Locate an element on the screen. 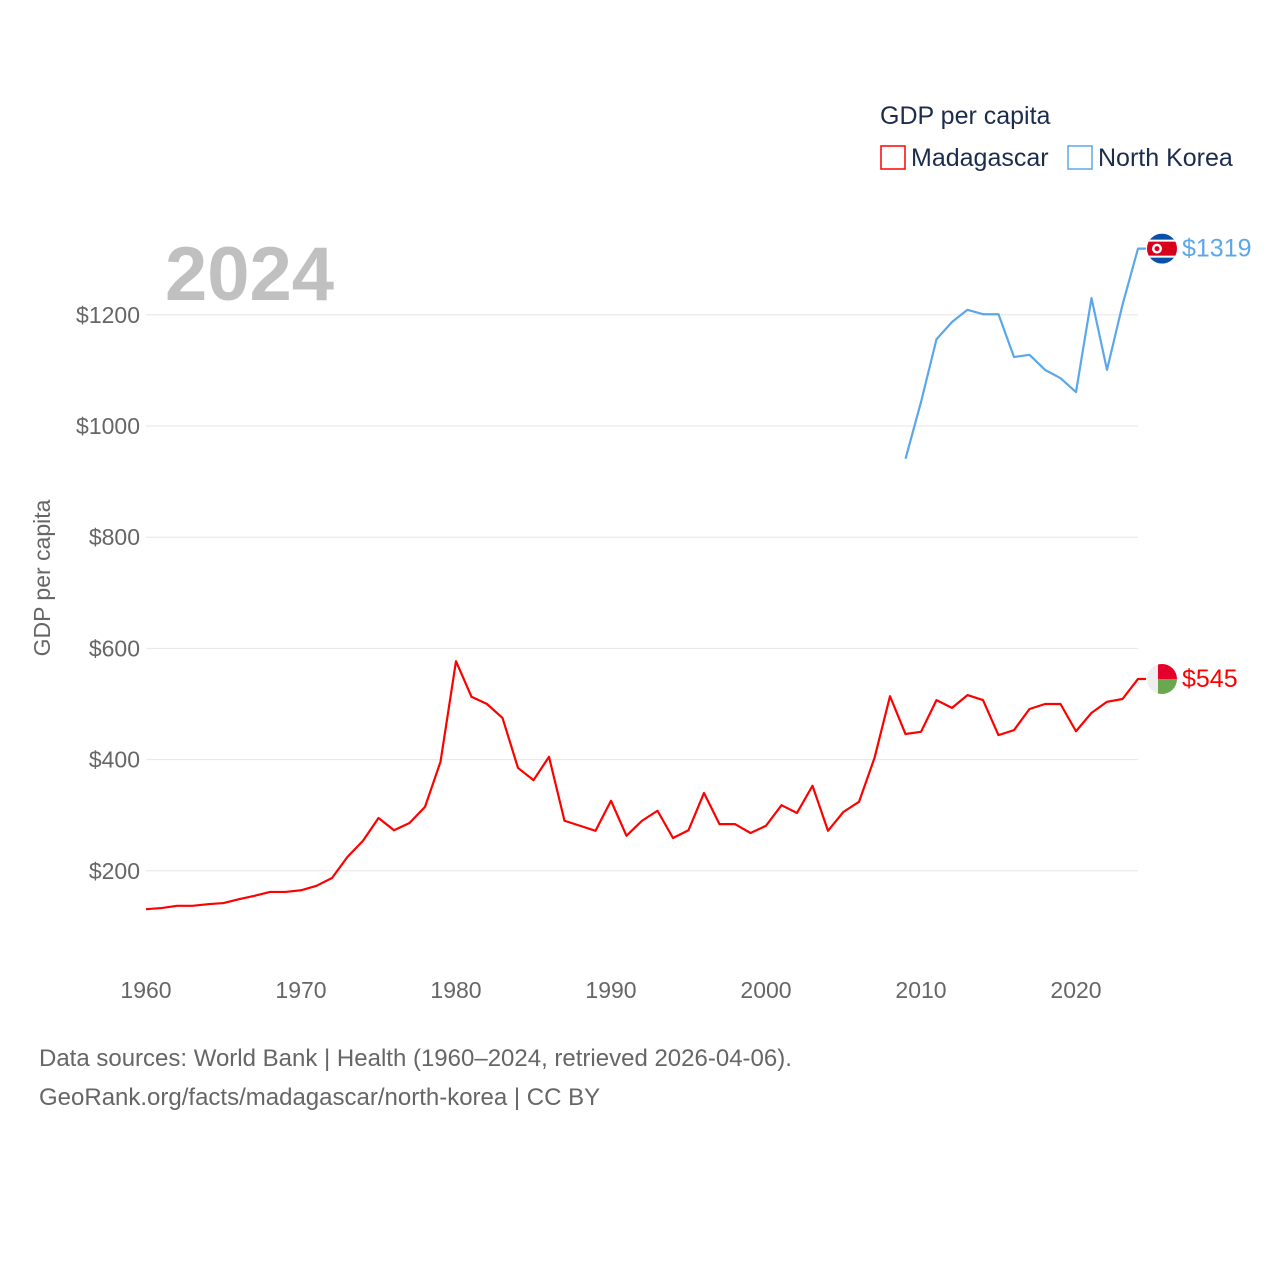  x-tick-label: 2000 is located at coordinates (765, 990).